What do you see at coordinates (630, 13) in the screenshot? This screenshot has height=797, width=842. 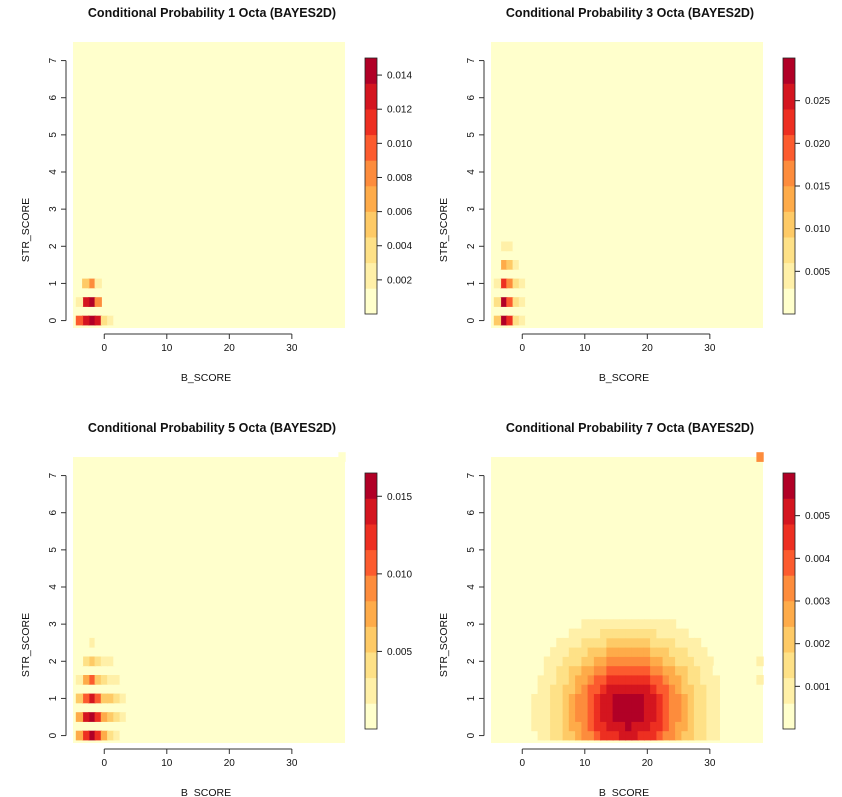 I see `chart-title: Conditional Probability 3 Octa (BAYES2D)` at bounding box center [630, 13].